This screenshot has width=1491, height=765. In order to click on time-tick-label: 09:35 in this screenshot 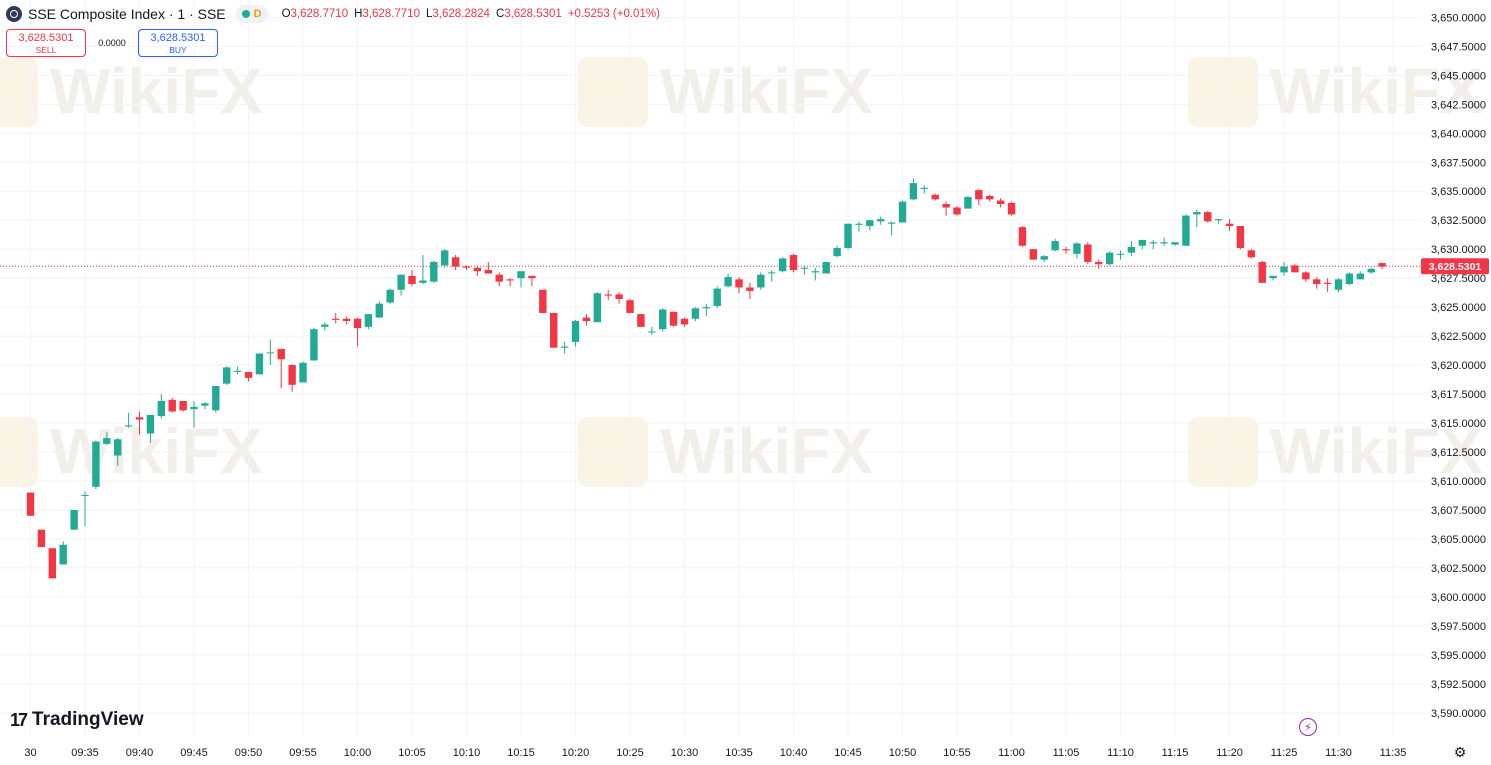, I will do `click(85, 753)`.